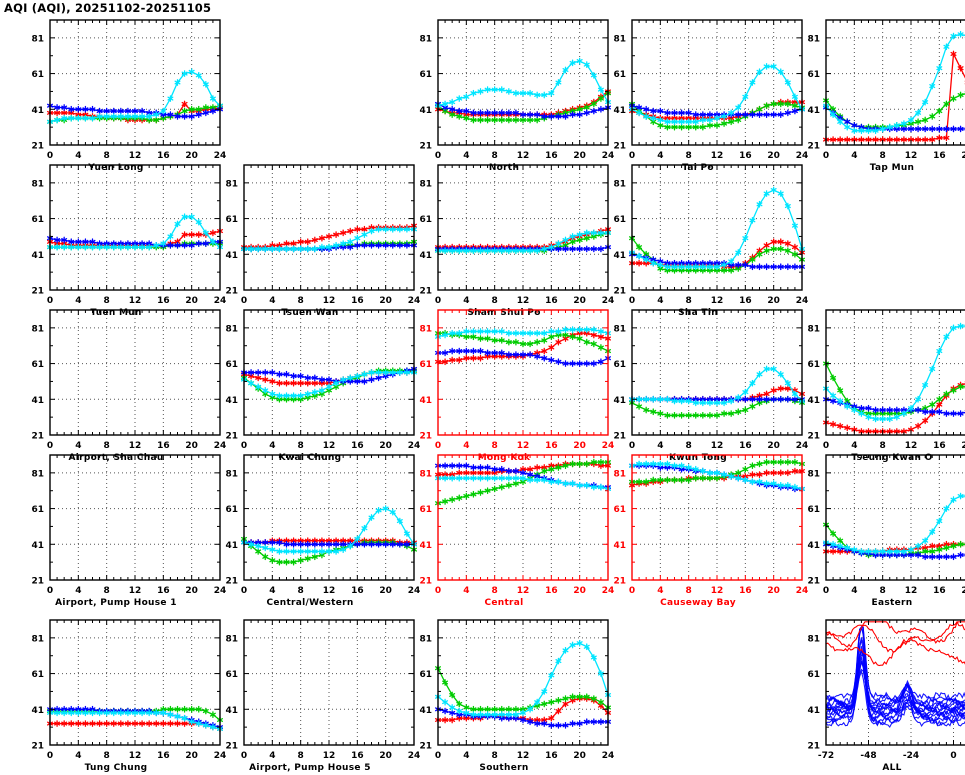 The image size is (965, 775). I want to click on panel-title: Eastern, so click(876, 603).